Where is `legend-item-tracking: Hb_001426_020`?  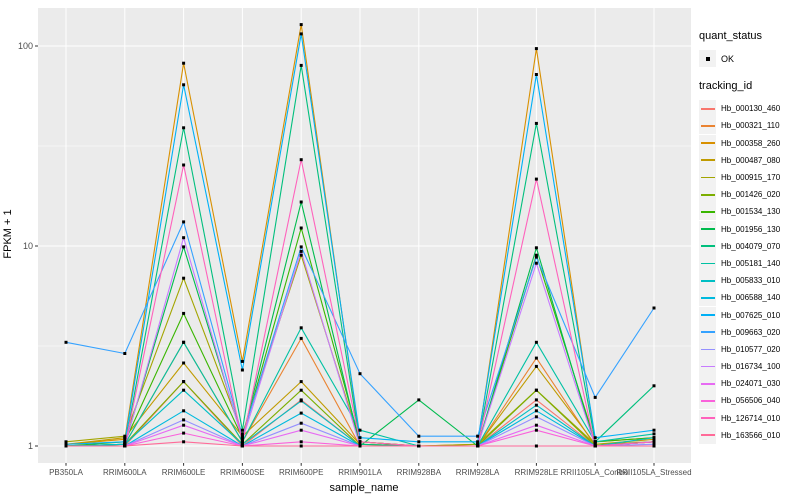
legend-item-tracking: Hb_001426_020 is located at coordinates (749, 195).